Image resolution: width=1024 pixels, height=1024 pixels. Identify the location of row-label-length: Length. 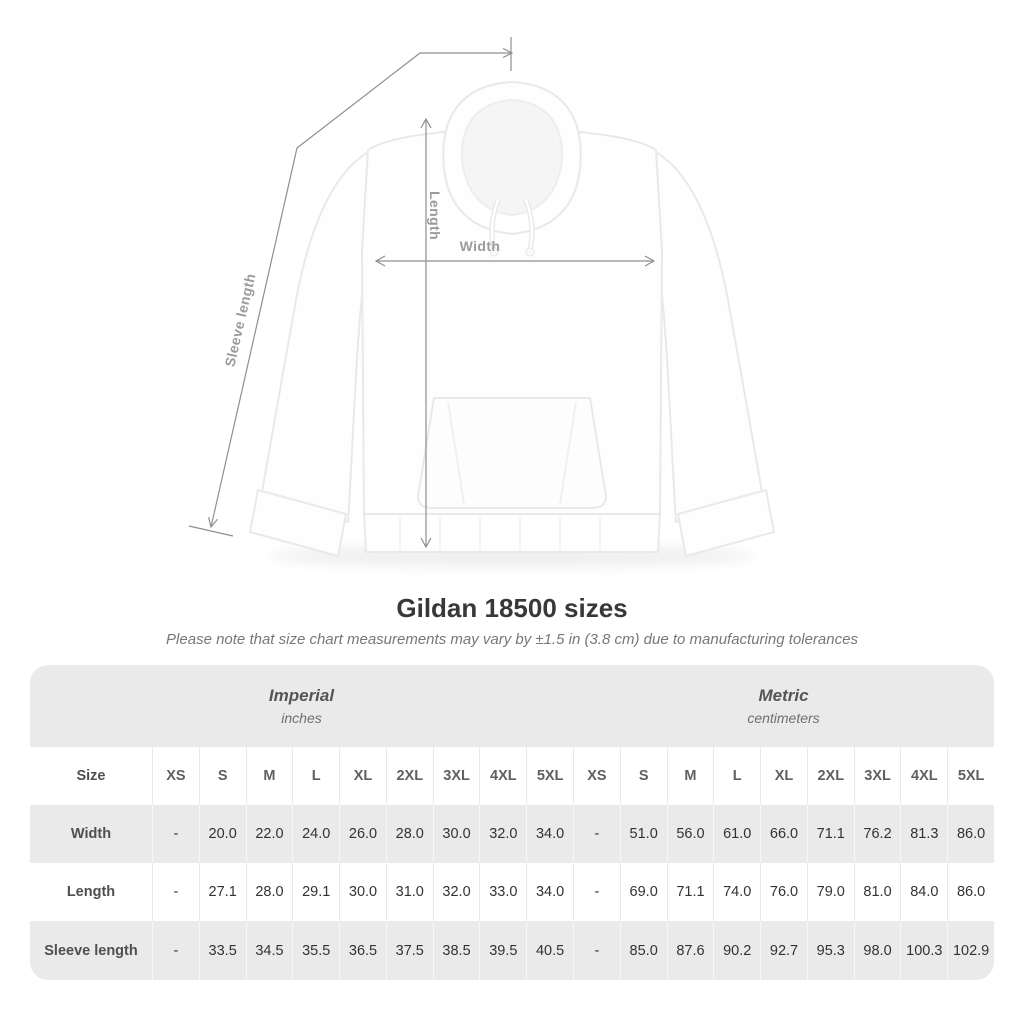
(91, 892).